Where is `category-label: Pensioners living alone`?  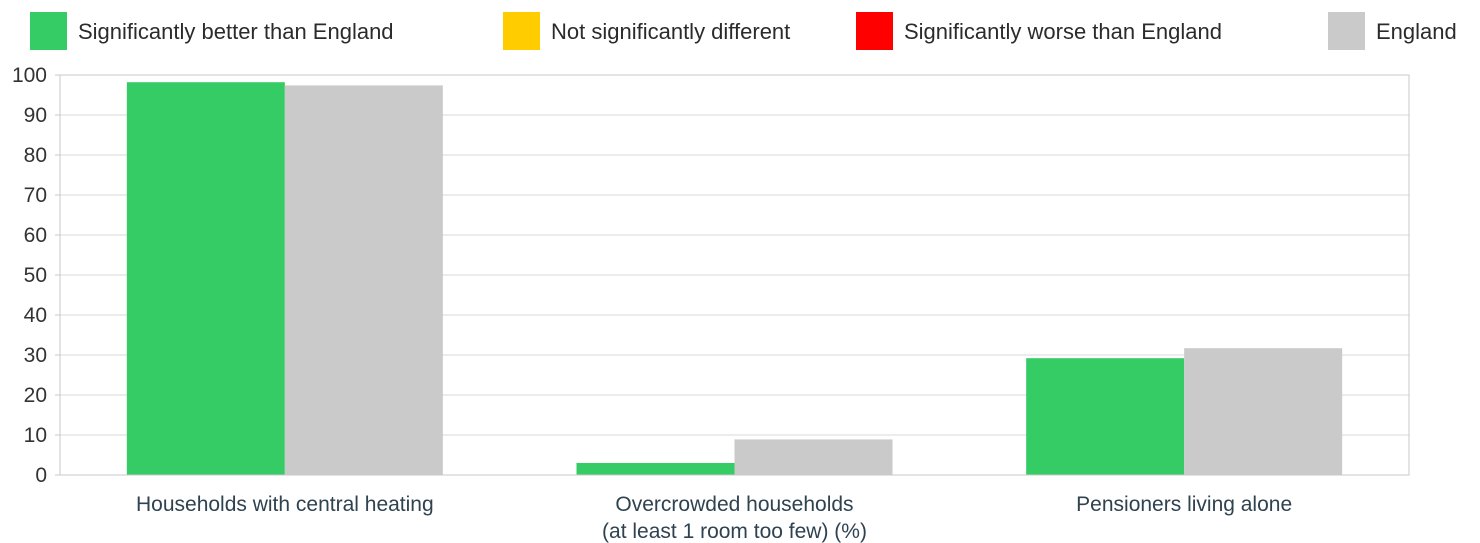
category-label: Pensioners living alone is located at coordinates (1184, 504).